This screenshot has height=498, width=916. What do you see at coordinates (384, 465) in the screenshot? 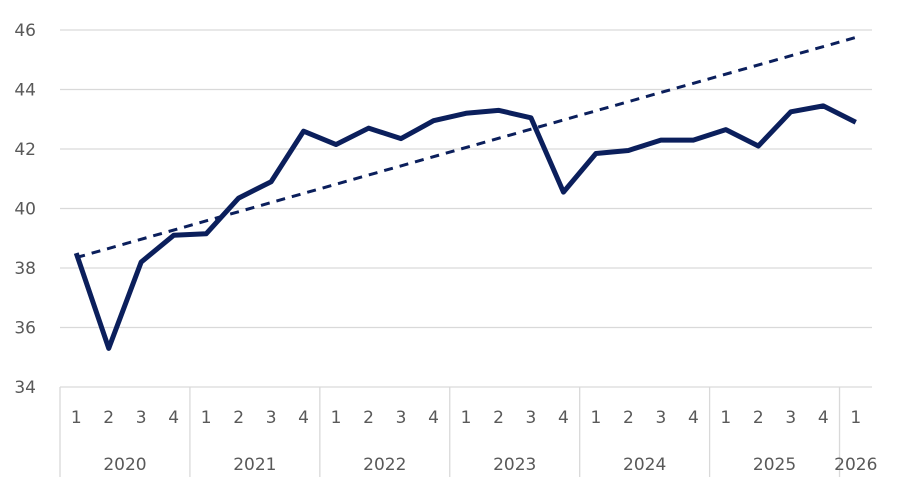
I see `x-year-label: 2022` at bounding box center [384, 465].